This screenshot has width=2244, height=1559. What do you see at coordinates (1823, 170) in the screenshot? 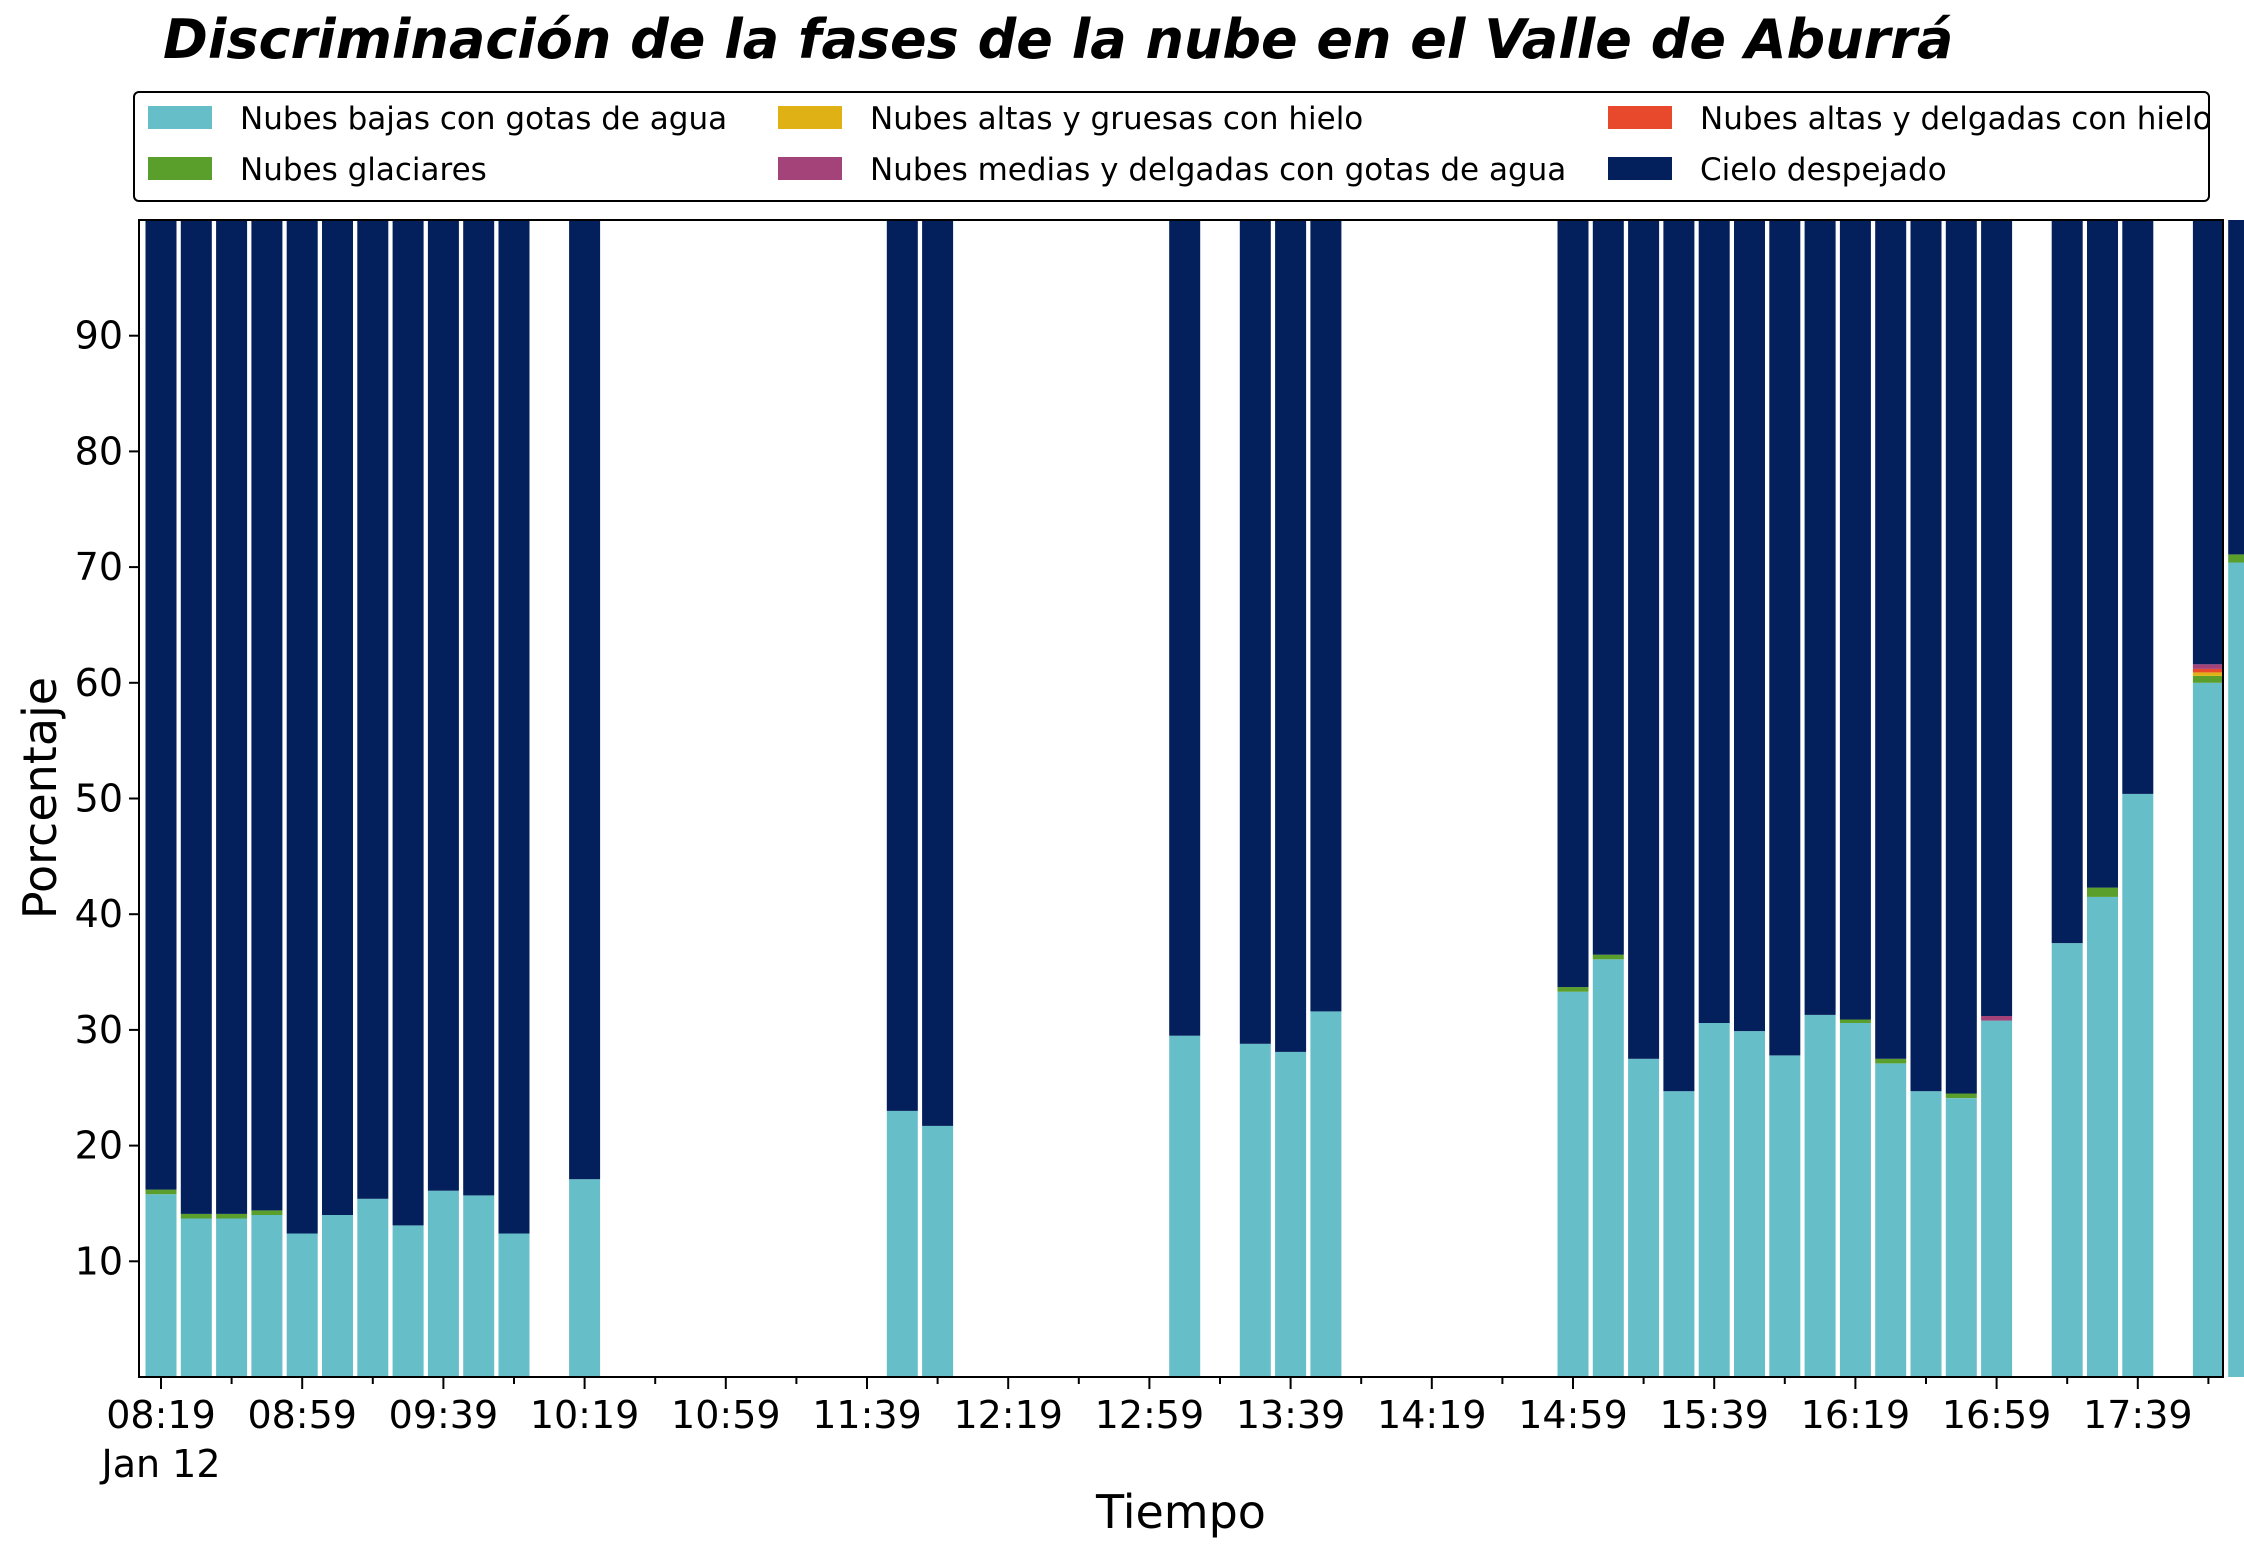
I see `legend-label: Cielo despejado` at bounding box center [1823, 170].